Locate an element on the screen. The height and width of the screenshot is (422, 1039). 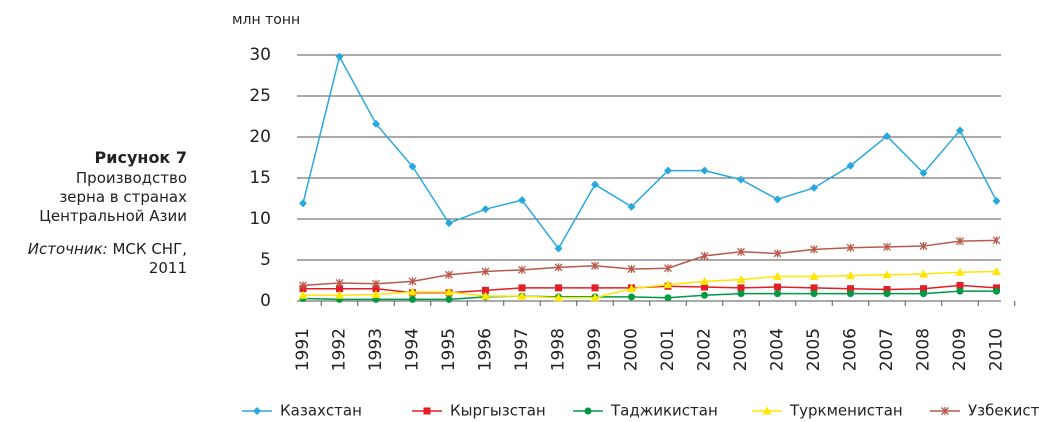
x-tick-label: 1996 is located at coordinates (486, 349).